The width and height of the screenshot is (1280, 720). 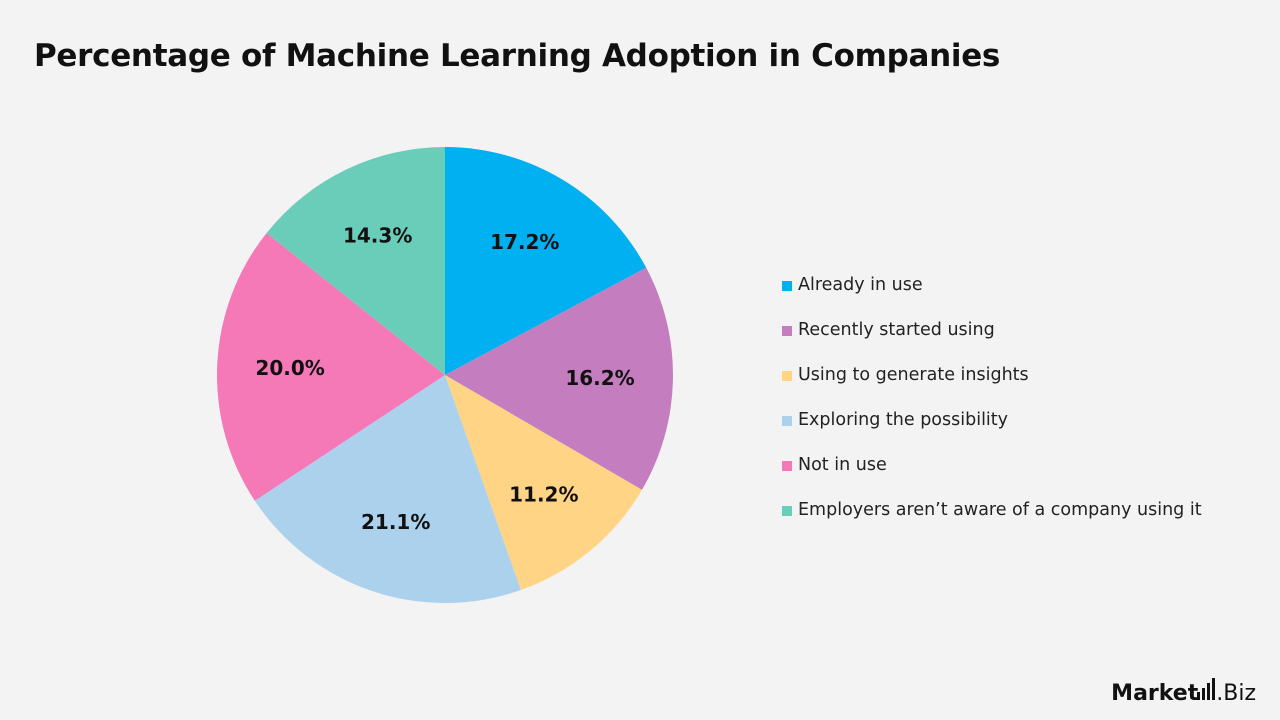 I want to click on legend-item: Not in use, so click(x=992, y=476).